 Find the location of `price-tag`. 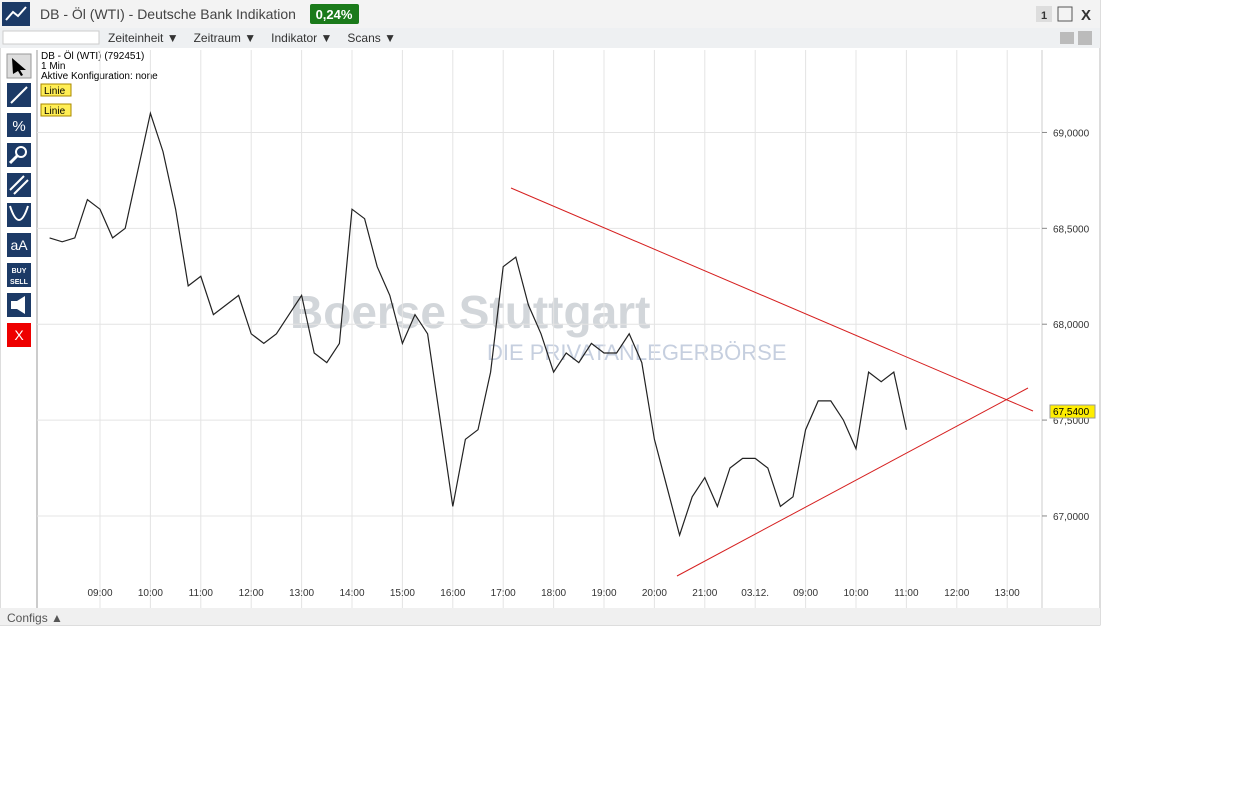

price-tag is located at coordinates (1072, 411).